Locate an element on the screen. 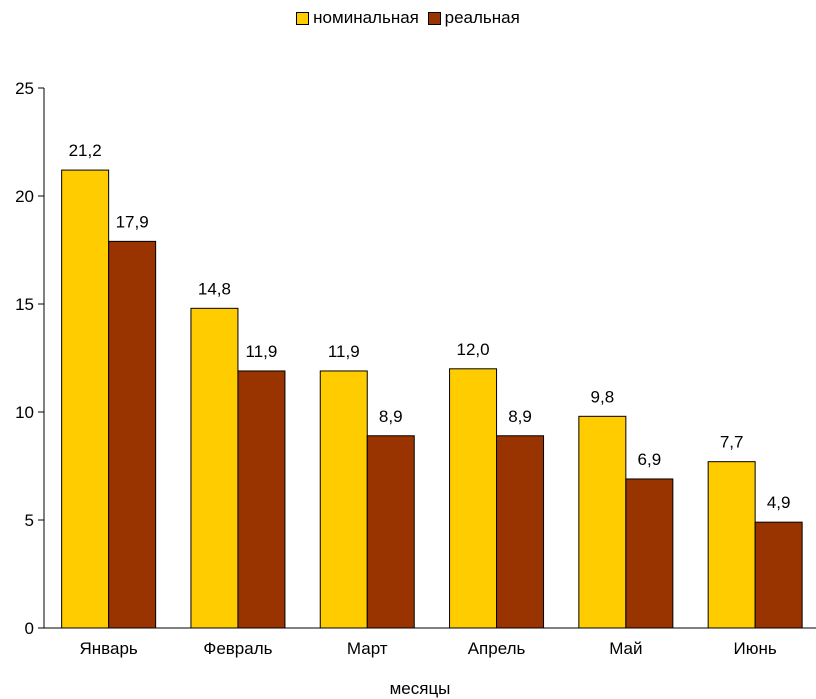  legend-item-real: реальная is located at coordinates (473, 18).